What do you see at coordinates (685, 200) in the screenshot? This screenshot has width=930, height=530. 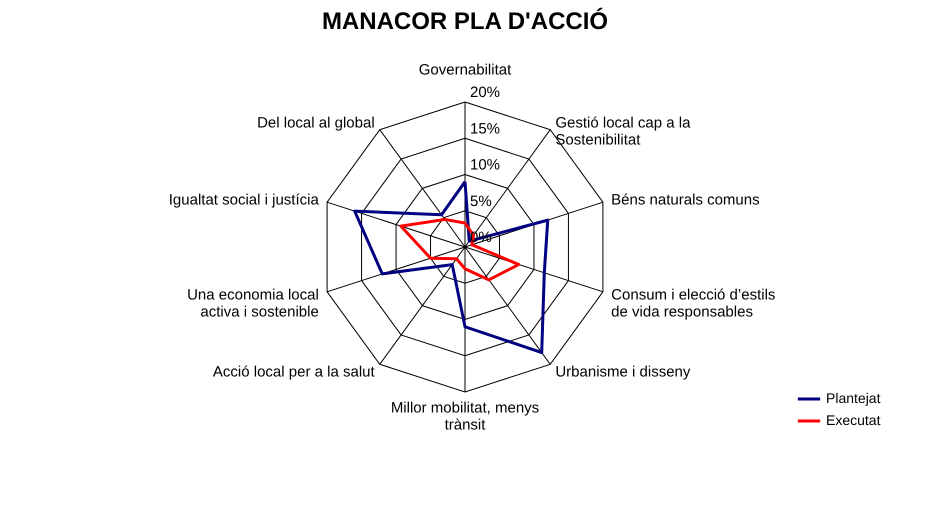 I see `spoke-label: Béns naturals comuns` at bounding box center [685, 200].